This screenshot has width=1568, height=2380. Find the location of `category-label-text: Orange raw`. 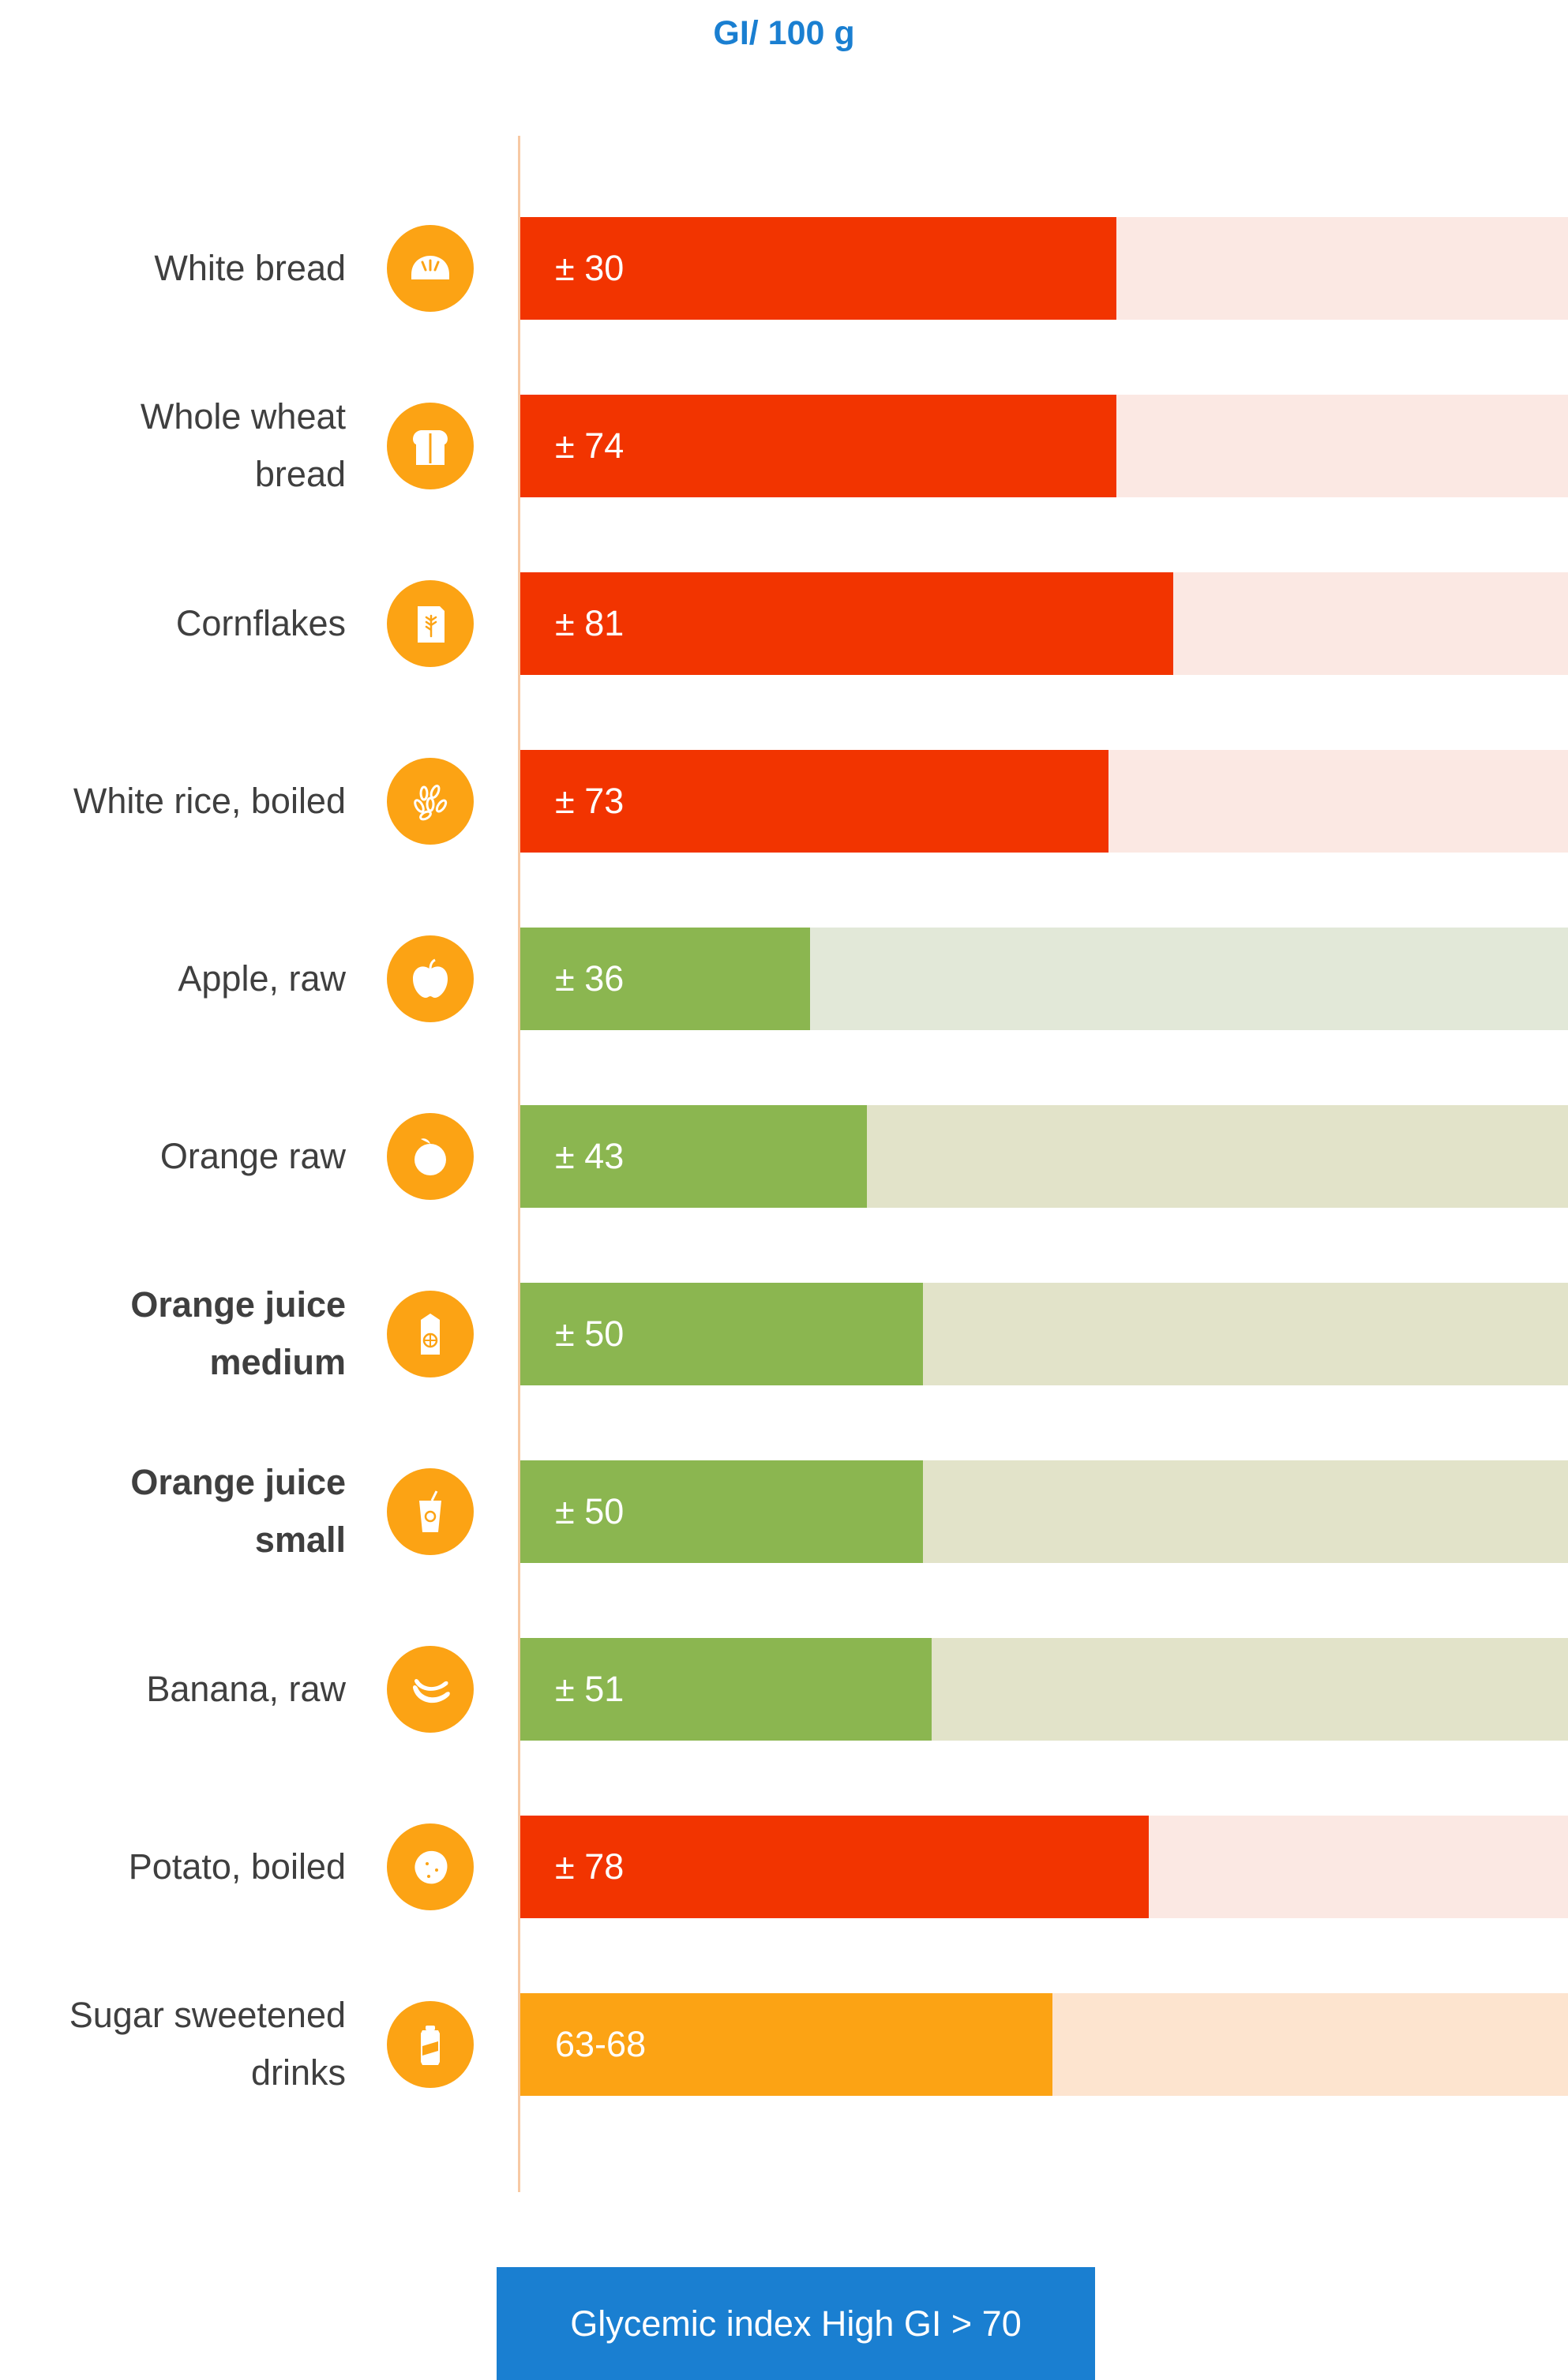

category-label-text: Orange raw is located at coordinates (253, 1157).